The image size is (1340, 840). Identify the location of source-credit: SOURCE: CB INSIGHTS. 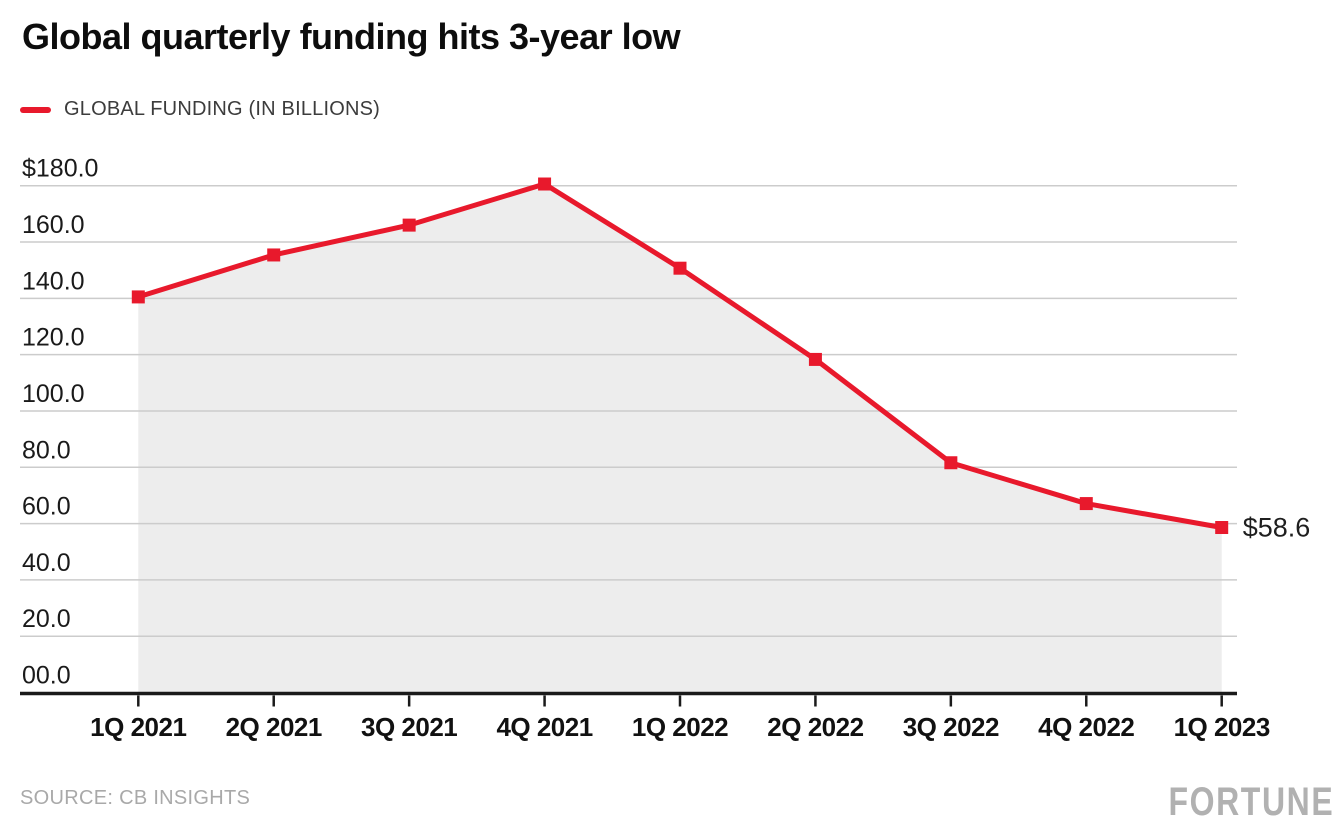
(135, 798).